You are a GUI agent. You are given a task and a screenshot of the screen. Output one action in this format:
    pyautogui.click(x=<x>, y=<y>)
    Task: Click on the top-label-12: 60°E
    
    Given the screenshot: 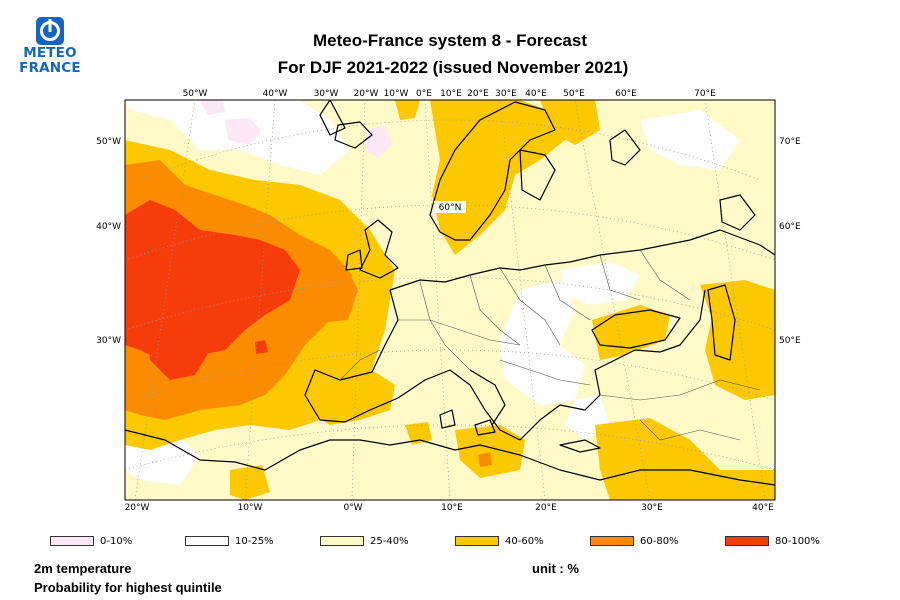 What is the action you would take?
    pyautogui.click(x=626, y=94)
    